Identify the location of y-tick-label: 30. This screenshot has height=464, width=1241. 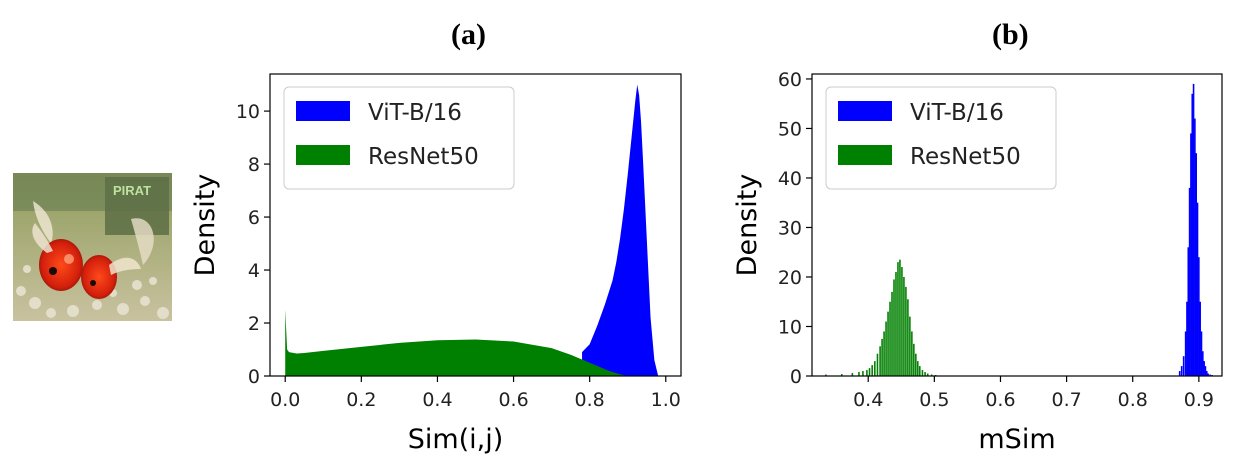
(790, 228).